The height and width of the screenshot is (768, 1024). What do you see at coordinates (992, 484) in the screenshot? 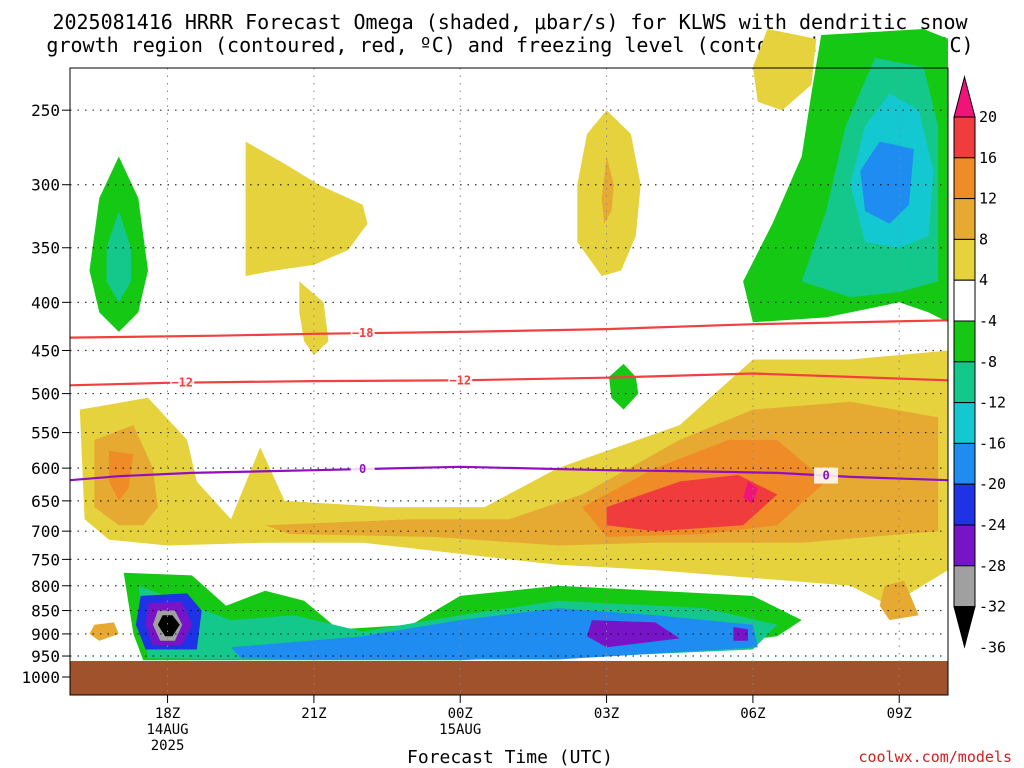
I see `colorbar-label: -20` at bounding box center [992, 484].